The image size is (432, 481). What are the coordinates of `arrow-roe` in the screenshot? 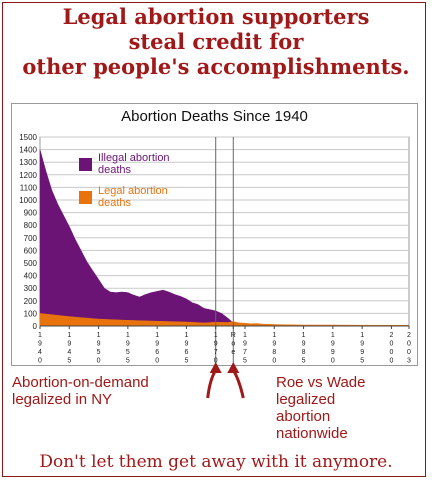 It's located at (236, 380).